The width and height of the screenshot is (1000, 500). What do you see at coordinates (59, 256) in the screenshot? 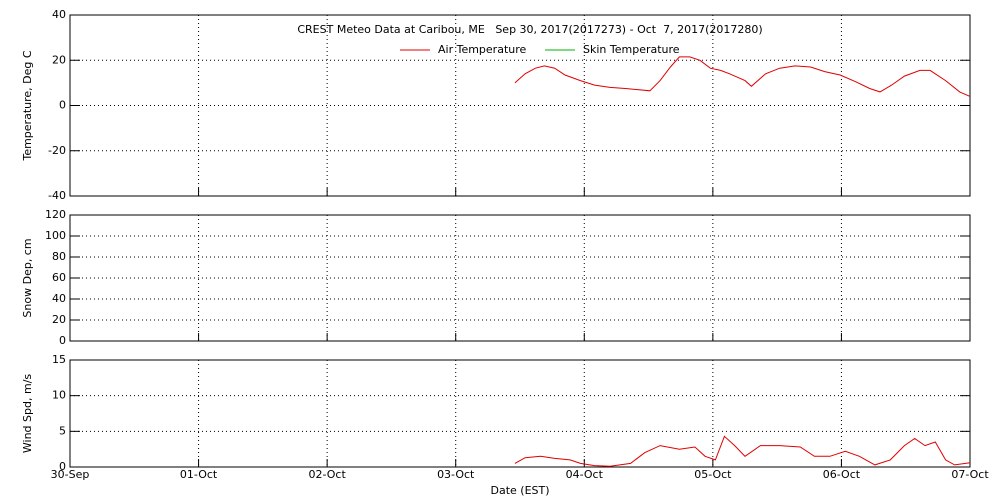
I see `y-tick-label: 80` at bounding box center [59, 256].